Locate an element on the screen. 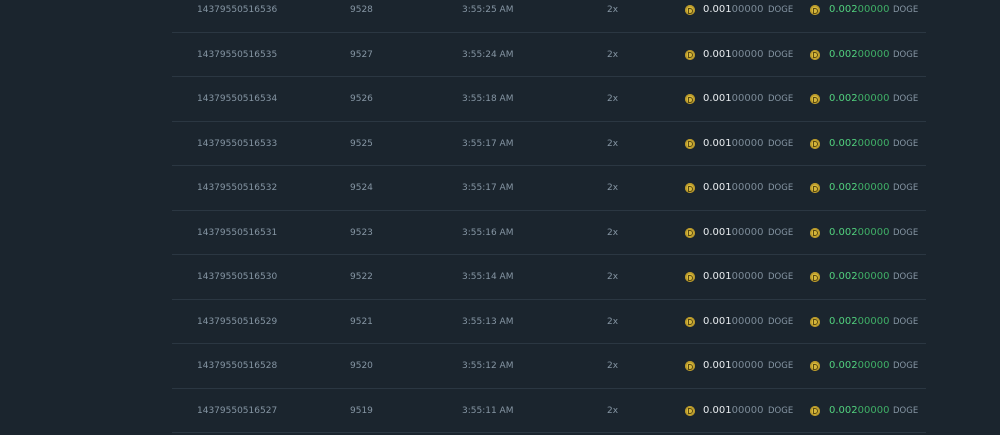 The width and height of the screenshot is (1000, 435). nonce: 9521 is located at coordinates (361, 321).